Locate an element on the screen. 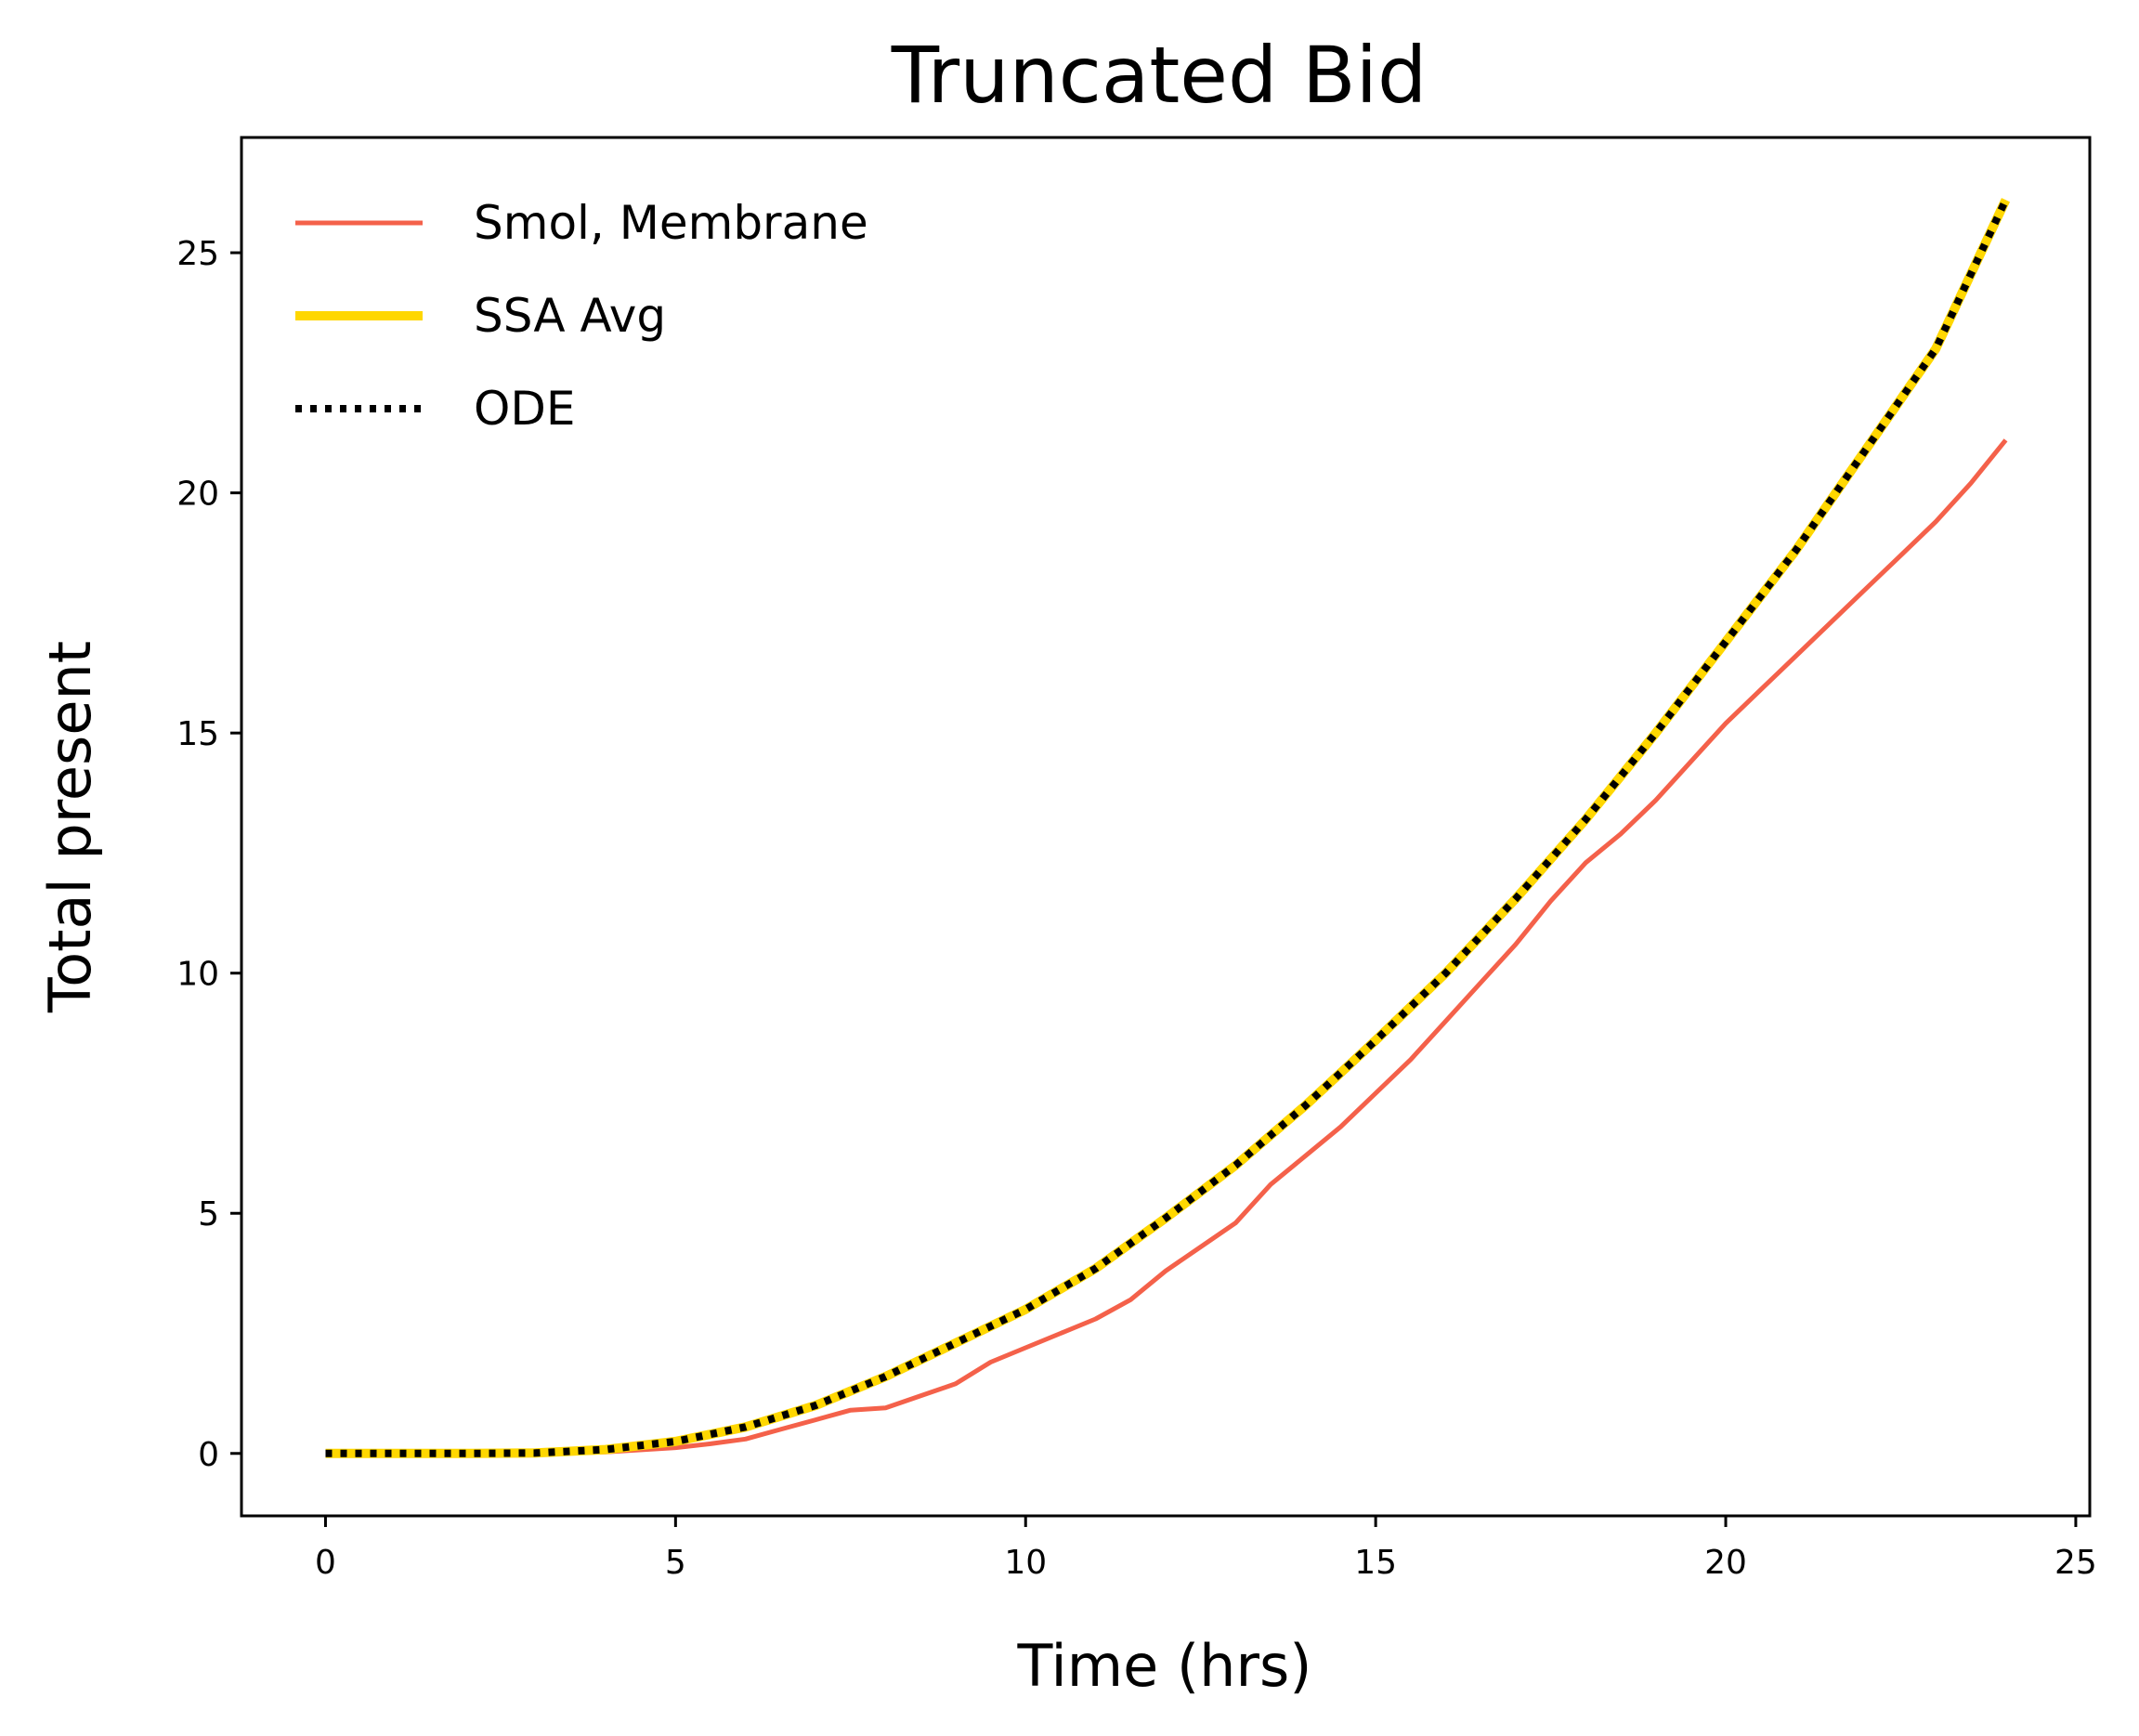  y-tick-label: 0 is located at coordinates (208, 1455).